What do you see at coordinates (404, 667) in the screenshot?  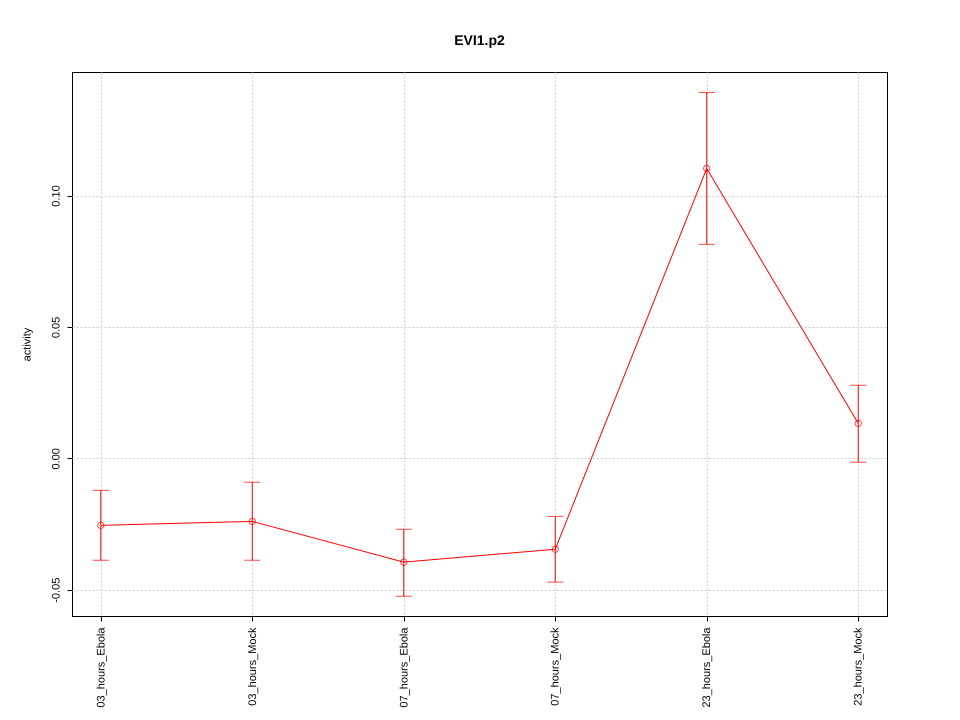 I see `x-tick-label: 07_hours_Ebola` at bounding box center [404, 667].